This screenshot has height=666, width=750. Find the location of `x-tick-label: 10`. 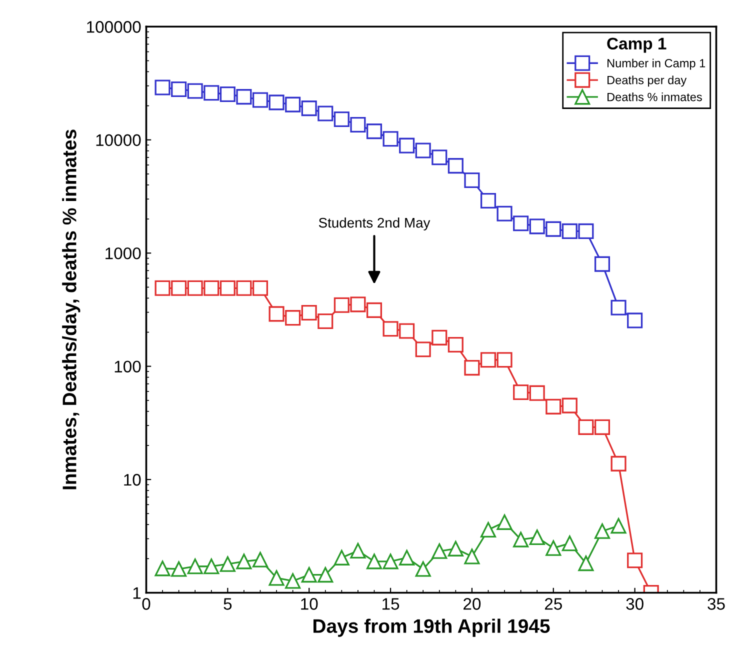

x-tick-label: 10 is located at coordinates (309, 604).